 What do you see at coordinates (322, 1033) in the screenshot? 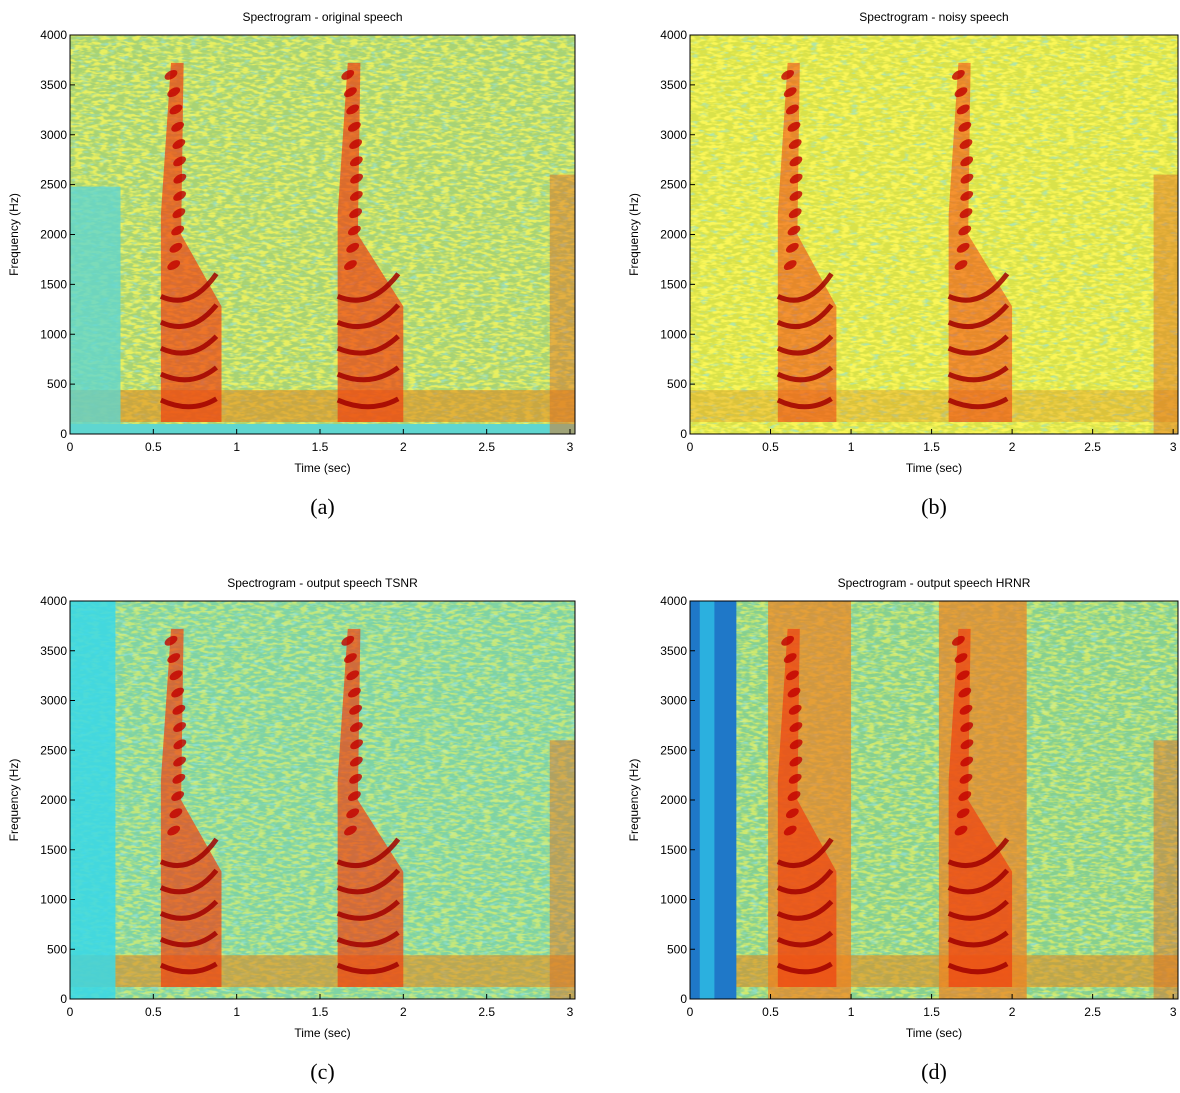
I see `x-axis-label: Time (sec)` at bounding box center [322, 1033].